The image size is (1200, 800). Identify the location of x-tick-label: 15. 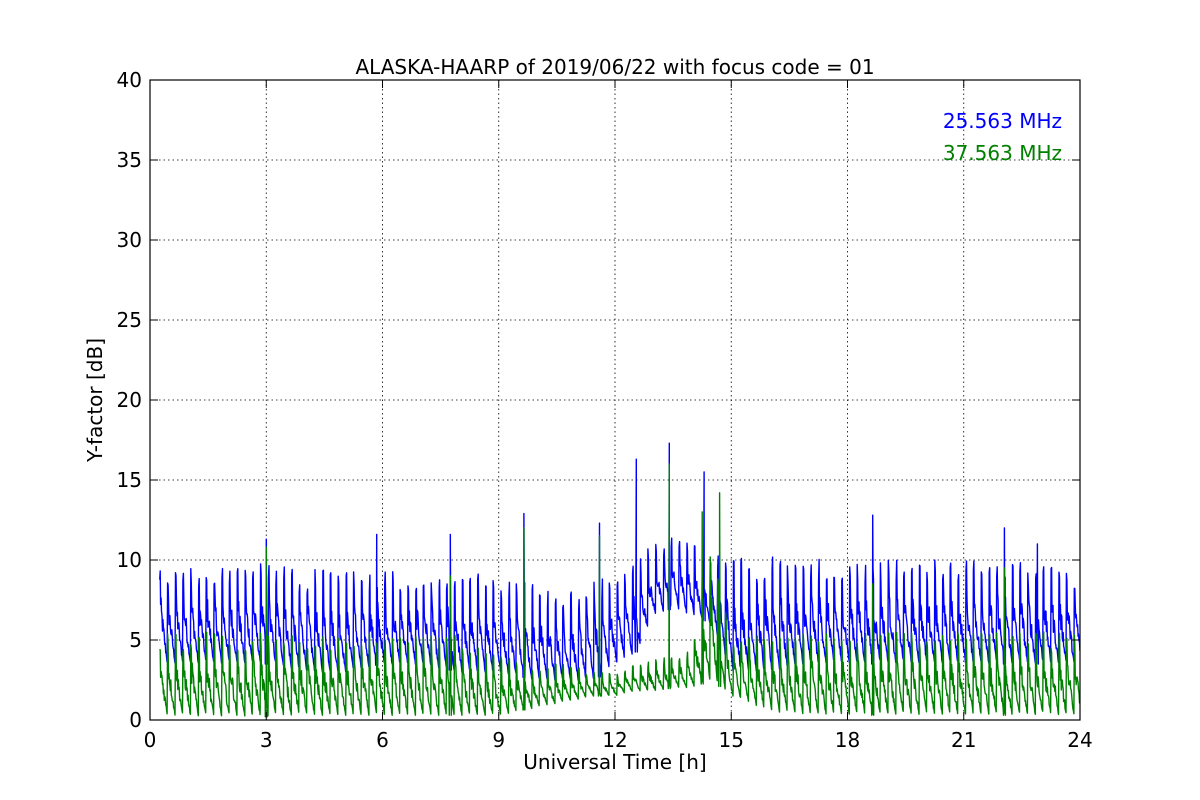
(731, 740).